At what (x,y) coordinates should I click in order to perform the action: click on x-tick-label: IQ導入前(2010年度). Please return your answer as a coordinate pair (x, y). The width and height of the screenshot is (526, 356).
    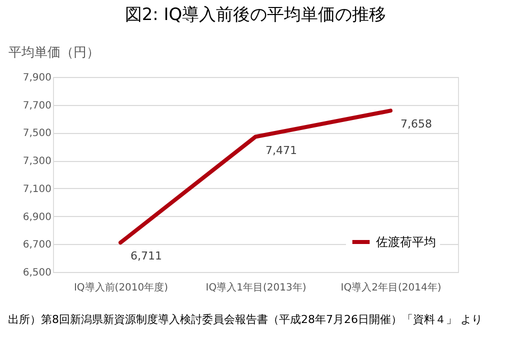
    Looking at the image, I should click on (121, 288).